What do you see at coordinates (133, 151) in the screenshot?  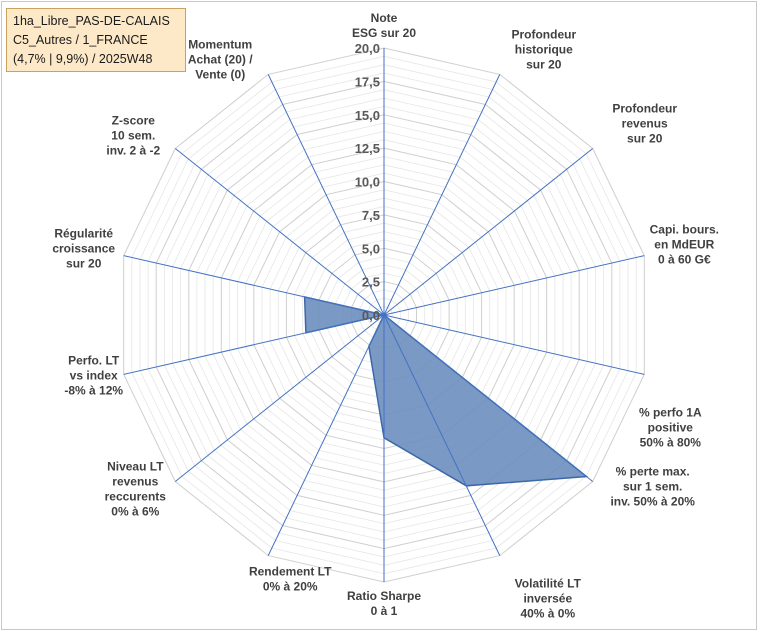 I see `axis-label-line: inv. 2 à -2` at bounding box center [133, 151].